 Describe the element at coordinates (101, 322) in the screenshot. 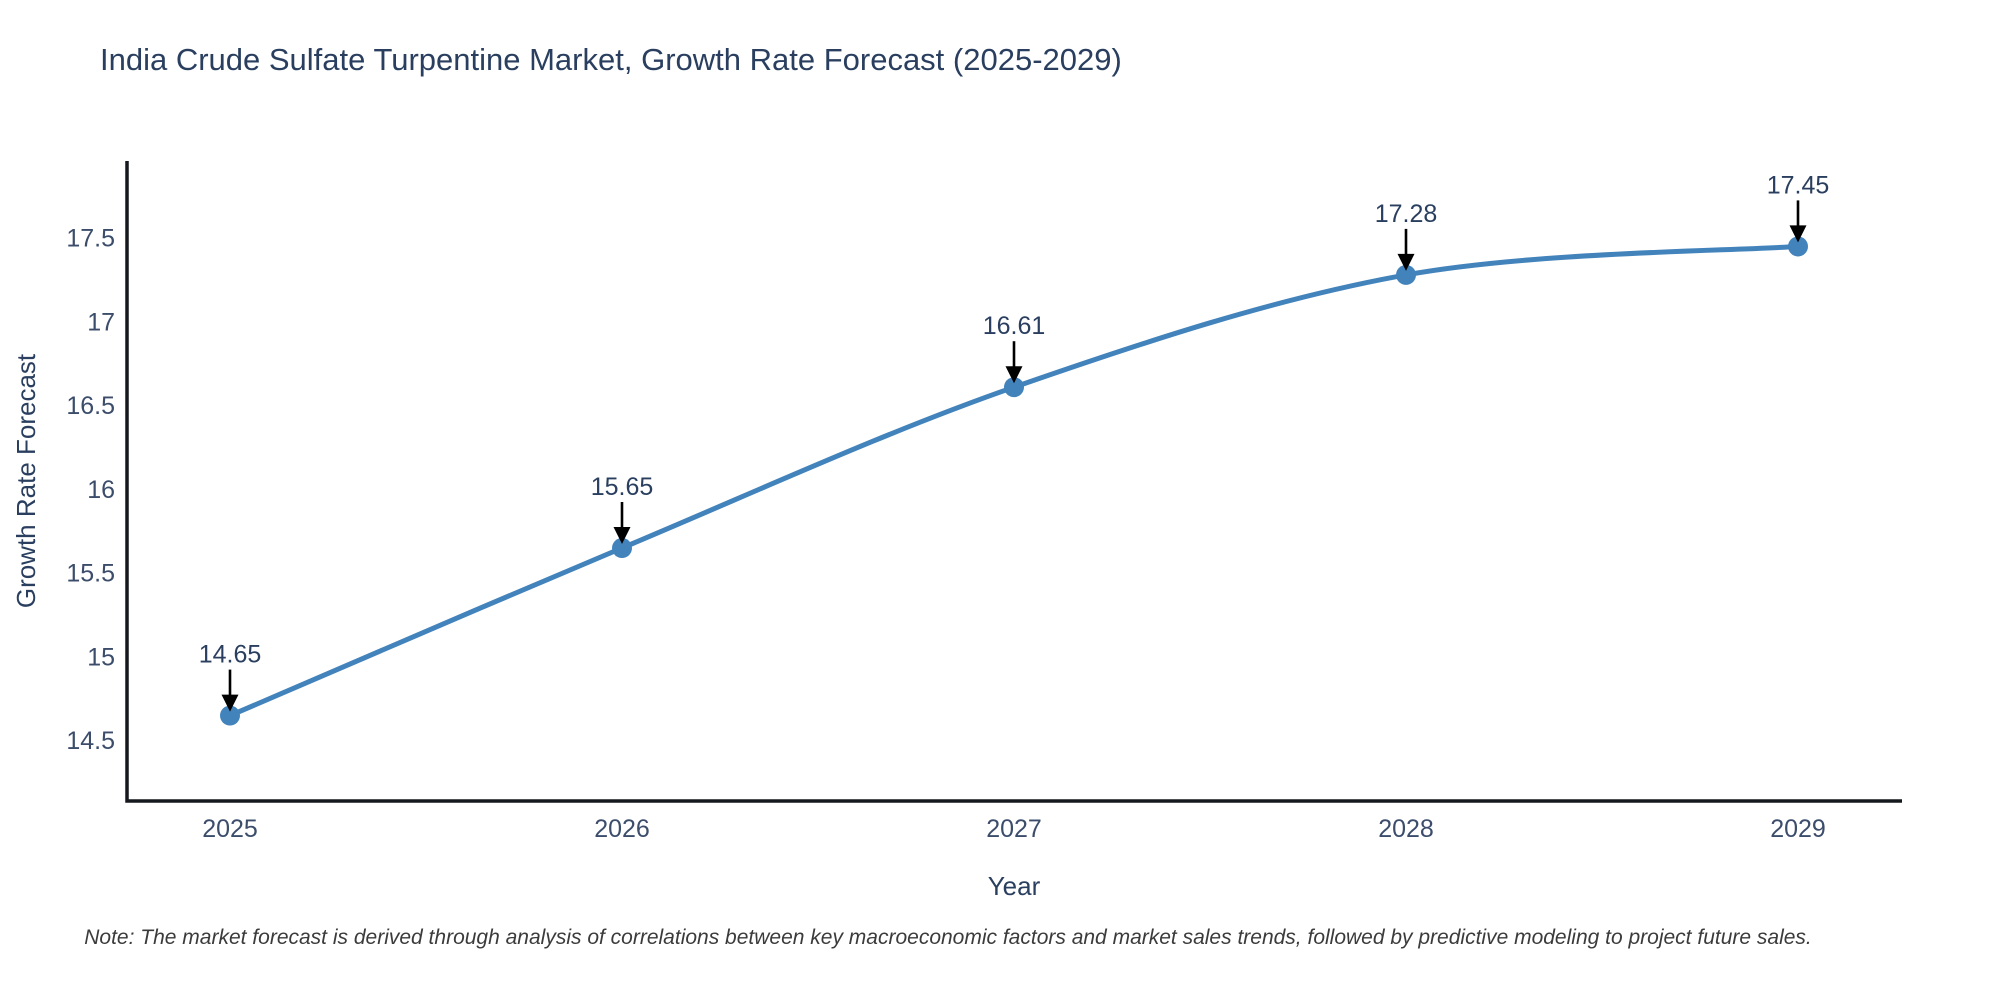

I see `y-axis-tick-label: 17` at that location.